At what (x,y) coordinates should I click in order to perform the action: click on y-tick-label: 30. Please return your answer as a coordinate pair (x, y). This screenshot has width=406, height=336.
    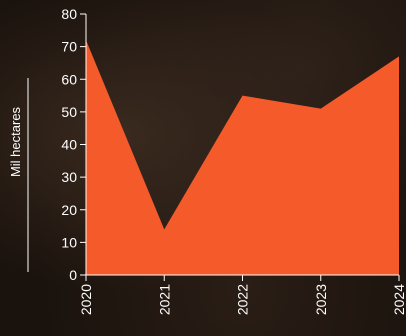
    Looking at the image, I should click on (69, 177).